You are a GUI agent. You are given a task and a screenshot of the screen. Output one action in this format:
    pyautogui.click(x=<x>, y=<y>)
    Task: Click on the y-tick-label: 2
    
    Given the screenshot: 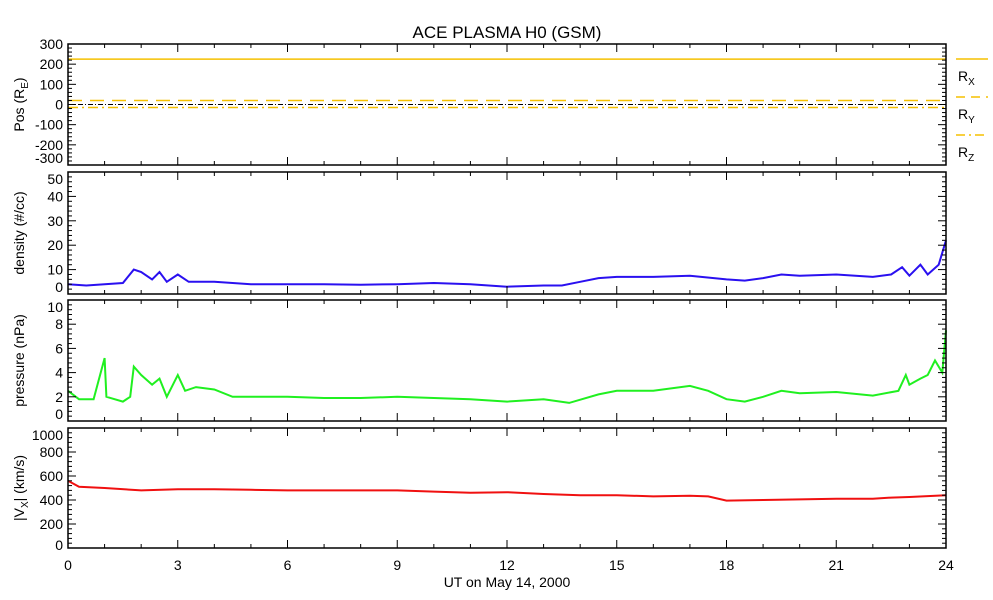 What is the action you would take?
    pyautogui.click(x=59, y=397)
    